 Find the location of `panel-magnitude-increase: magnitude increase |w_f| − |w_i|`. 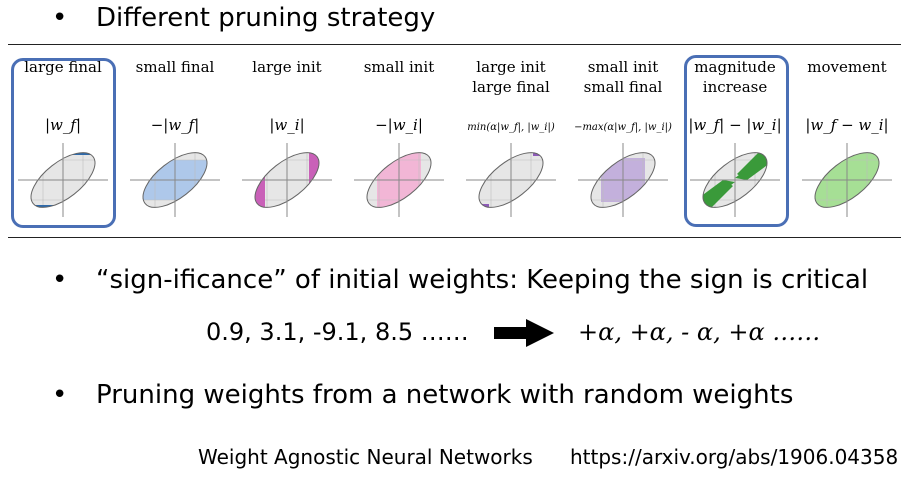

panel-magnitude-increase: magnitude increase |w_f| − |w_i| is located at coordinates (735, 142).